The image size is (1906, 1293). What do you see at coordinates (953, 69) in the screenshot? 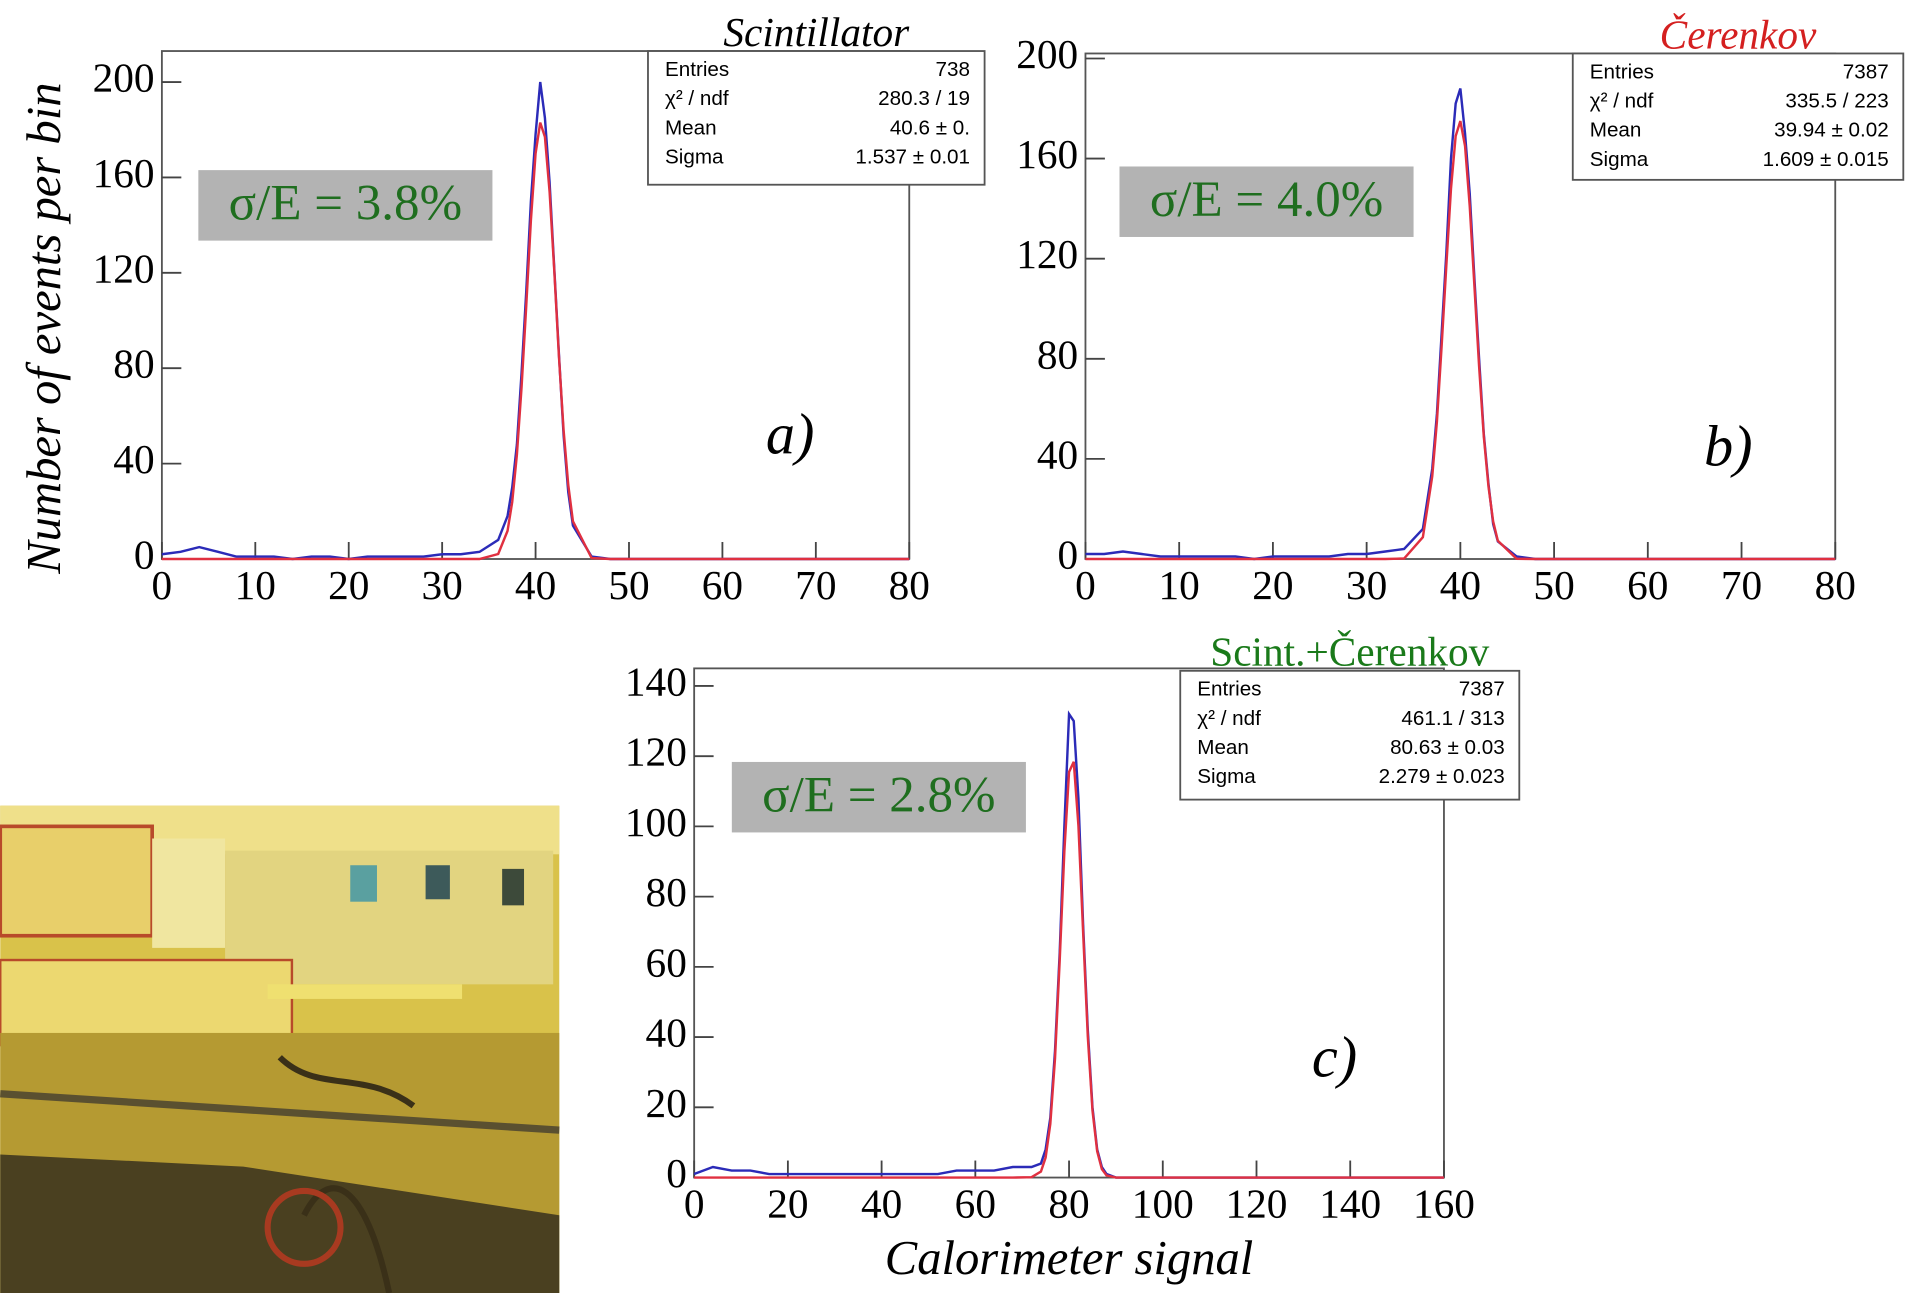
I see `stats-value: 738` at bounding box center [953, 69].